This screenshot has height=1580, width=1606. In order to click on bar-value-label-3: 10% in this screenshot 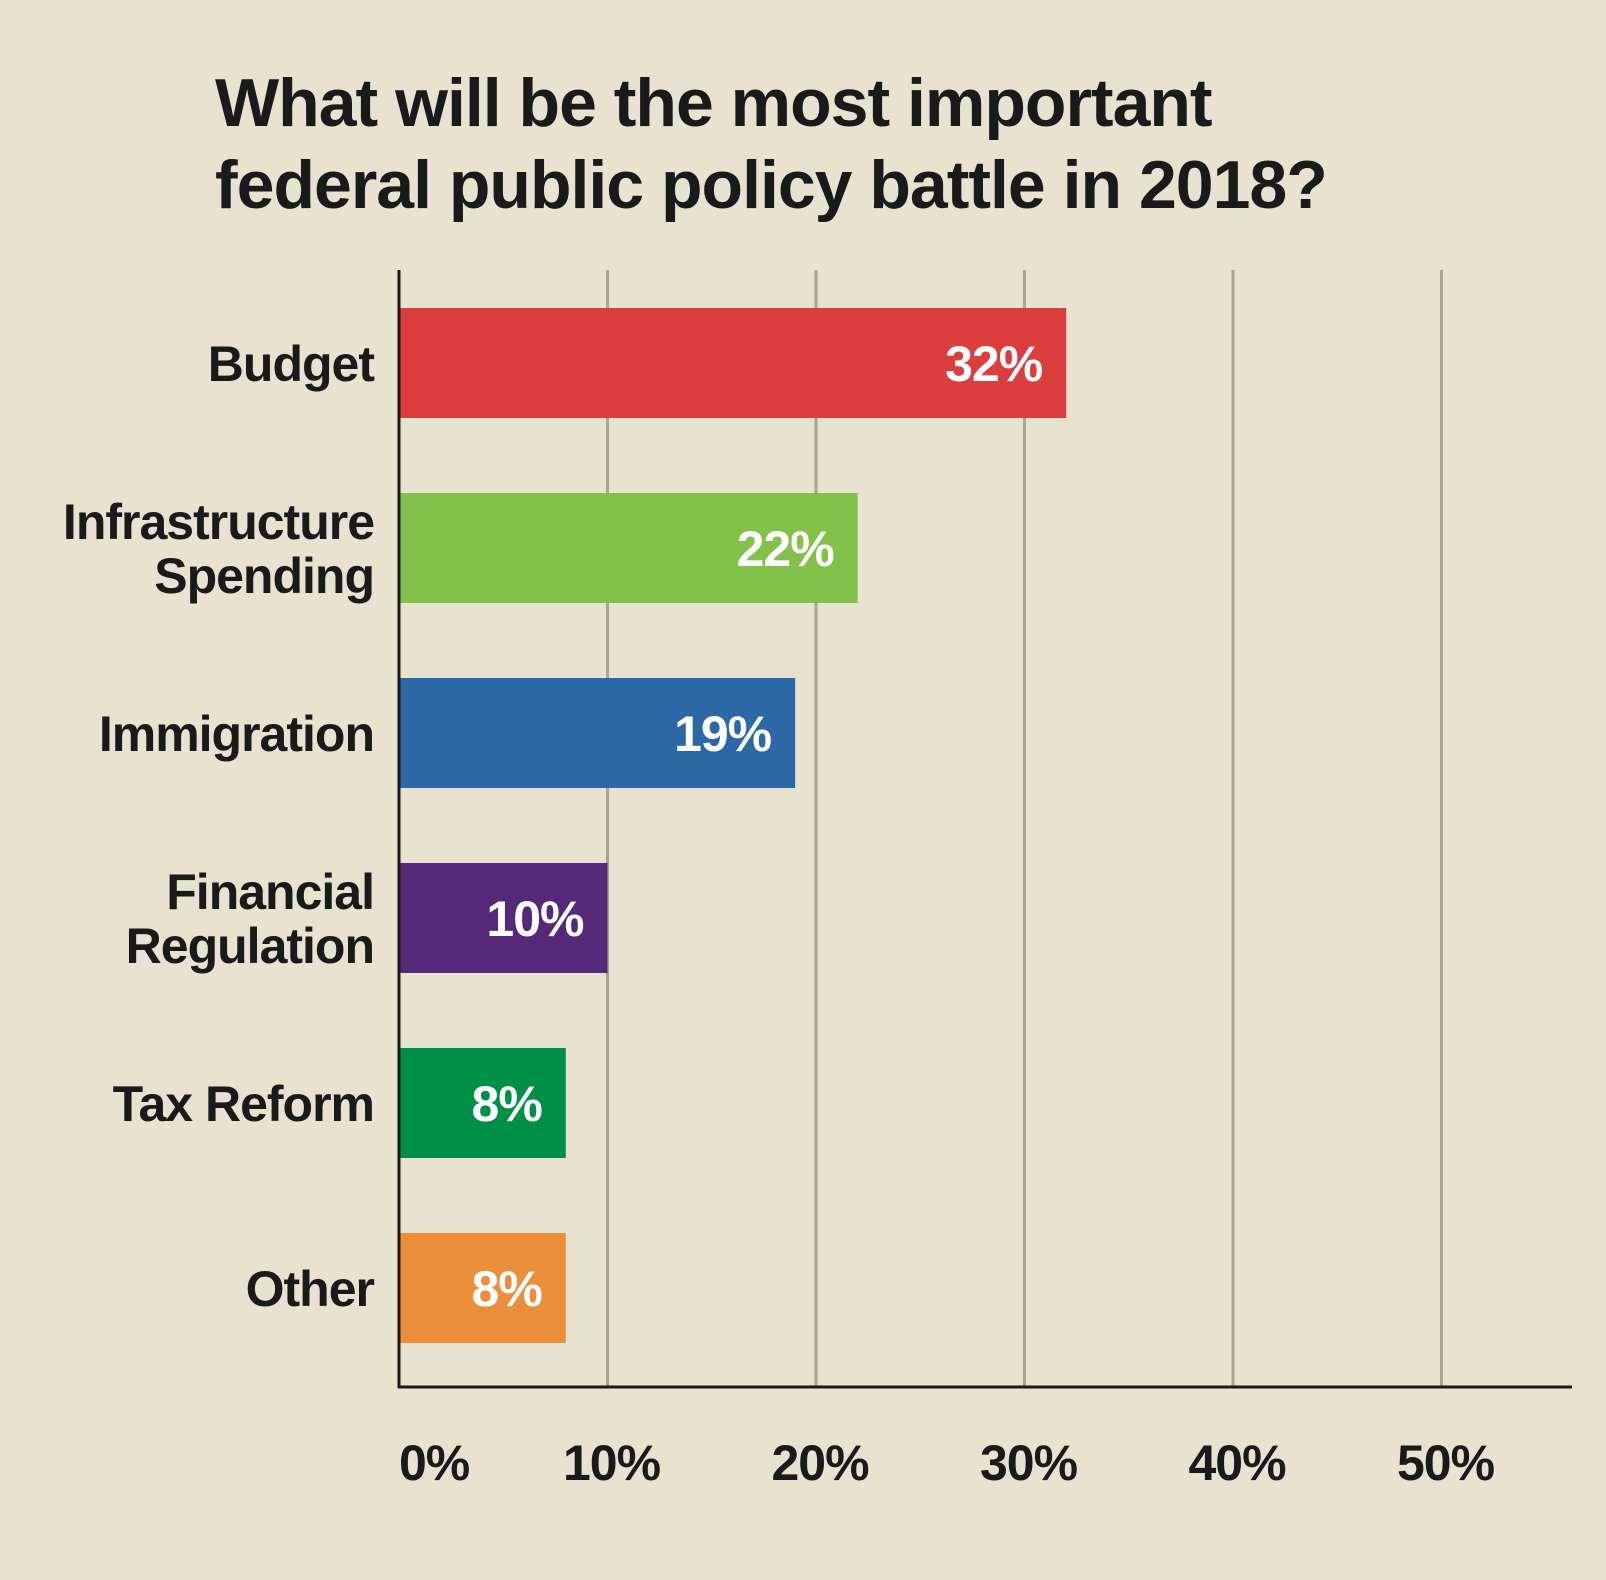, I will do `click(535, 919)`.